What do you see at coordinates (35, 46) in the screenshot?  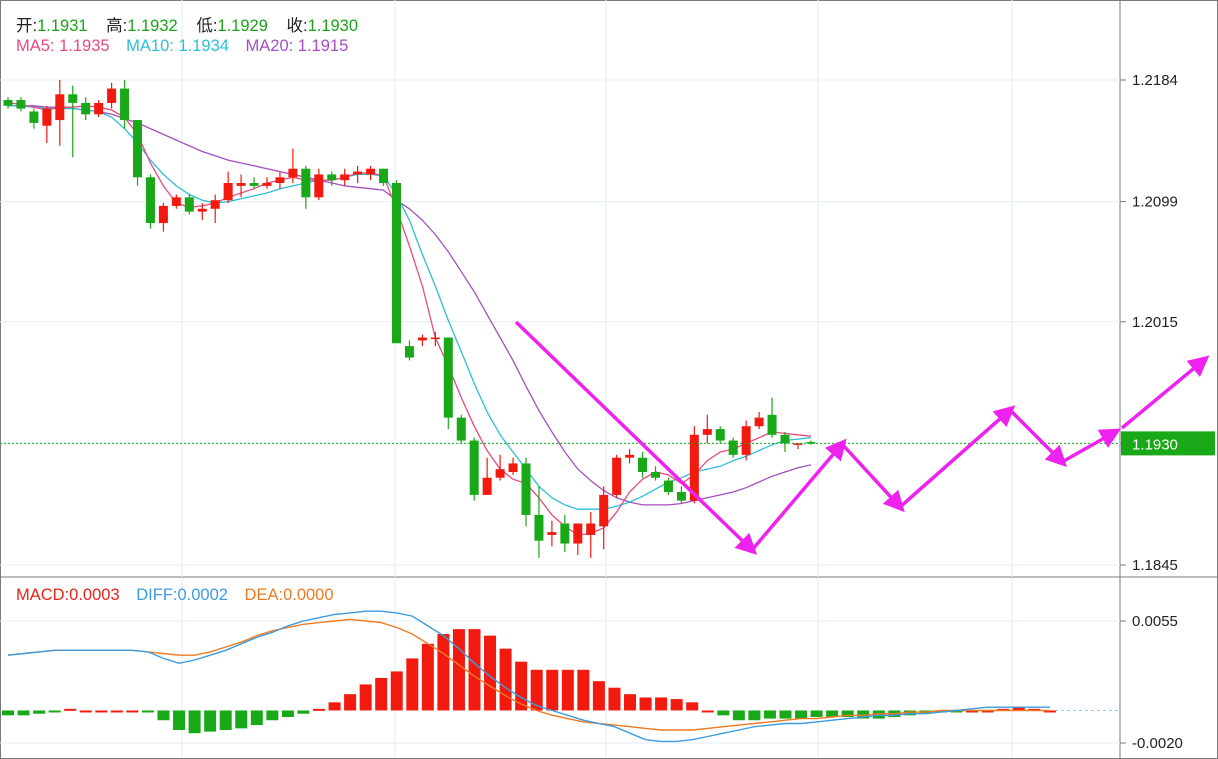 I see `ma5-label: MA5:` at bounding box center [35, 46].